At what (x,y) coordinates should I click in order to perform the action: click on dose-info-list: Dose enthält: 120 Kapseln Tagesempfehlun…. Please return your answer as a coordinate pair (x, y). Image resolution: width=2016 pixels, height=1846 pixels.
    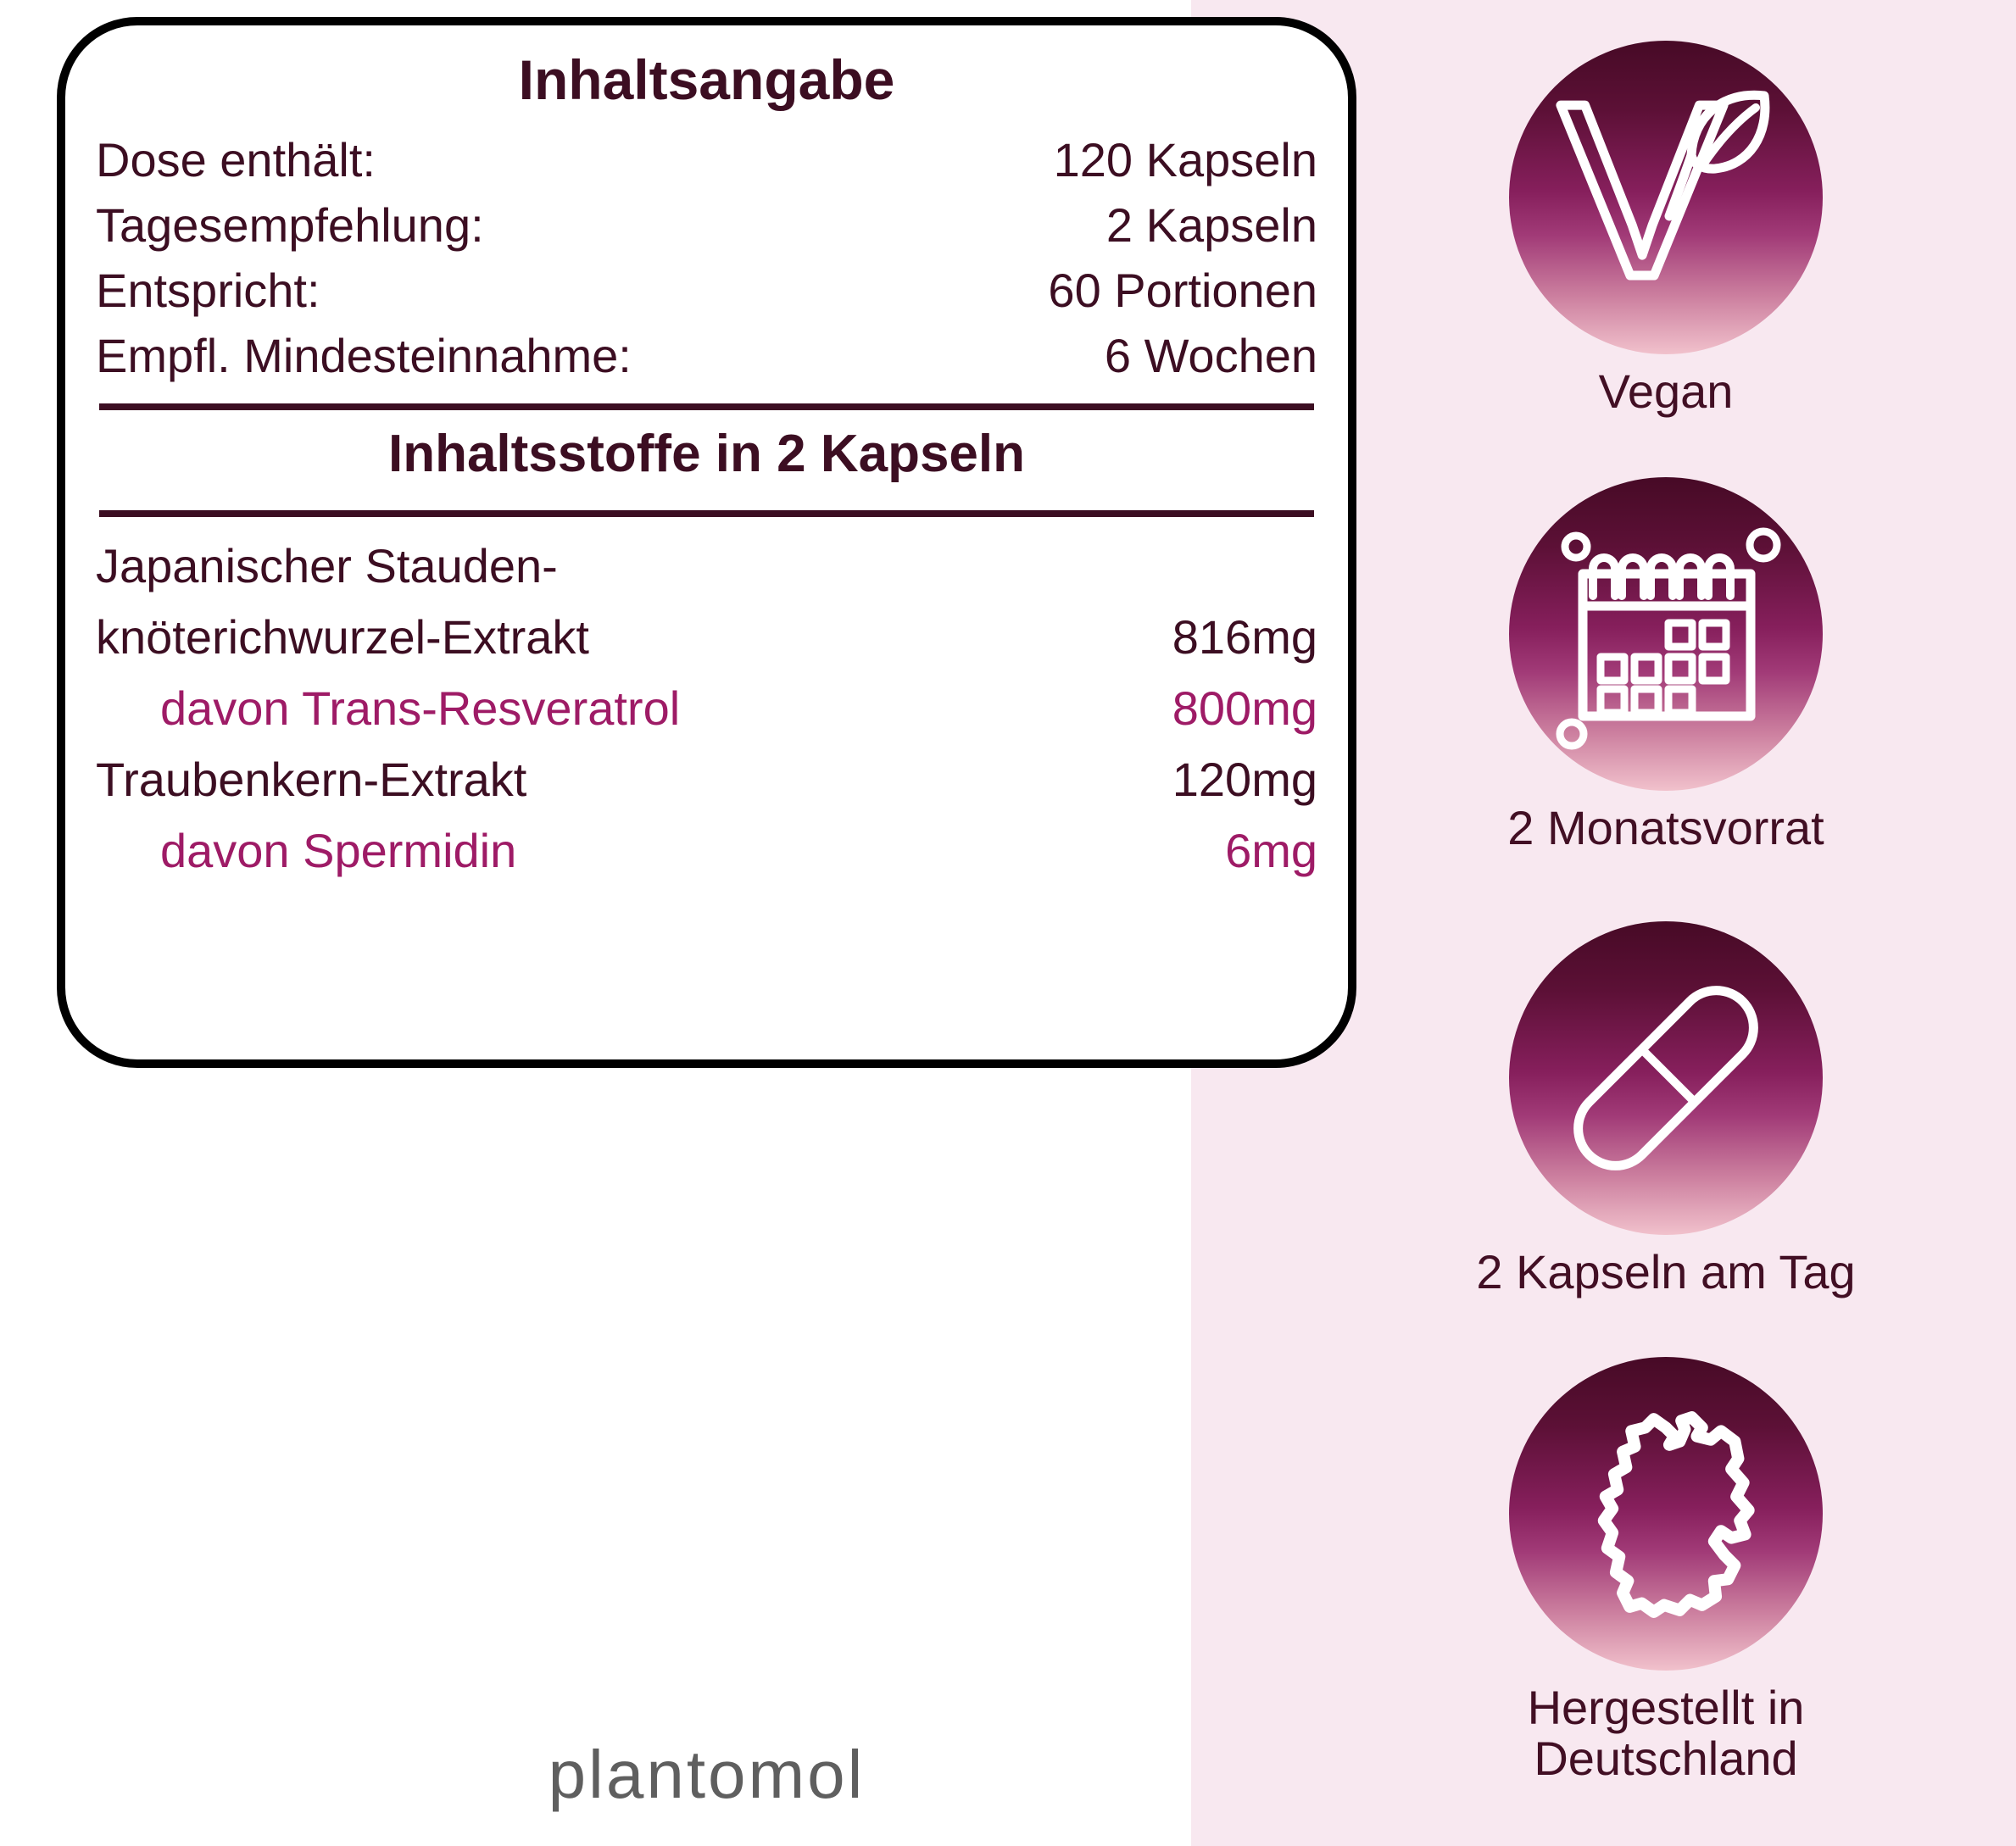
    Looking at the image, I should click on (706, 257).